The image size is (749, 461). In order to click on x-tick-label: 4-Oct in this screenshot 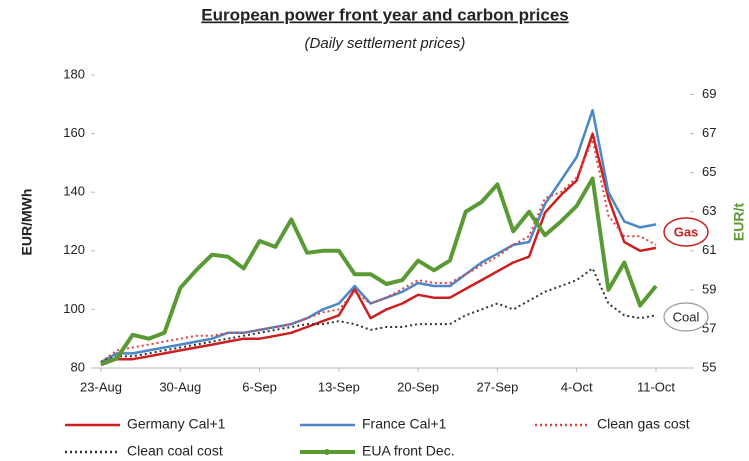, I will do `click(577, 386)`.